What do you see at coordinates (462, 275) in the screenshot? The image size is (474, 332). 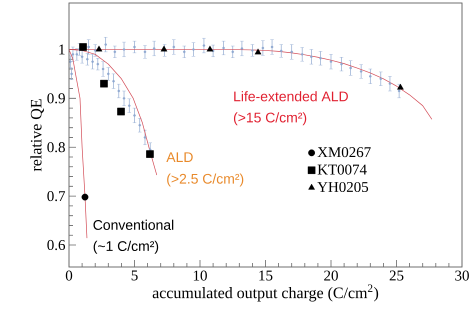 I see `x-tick-label: 30` at bounding box center [462, 275].